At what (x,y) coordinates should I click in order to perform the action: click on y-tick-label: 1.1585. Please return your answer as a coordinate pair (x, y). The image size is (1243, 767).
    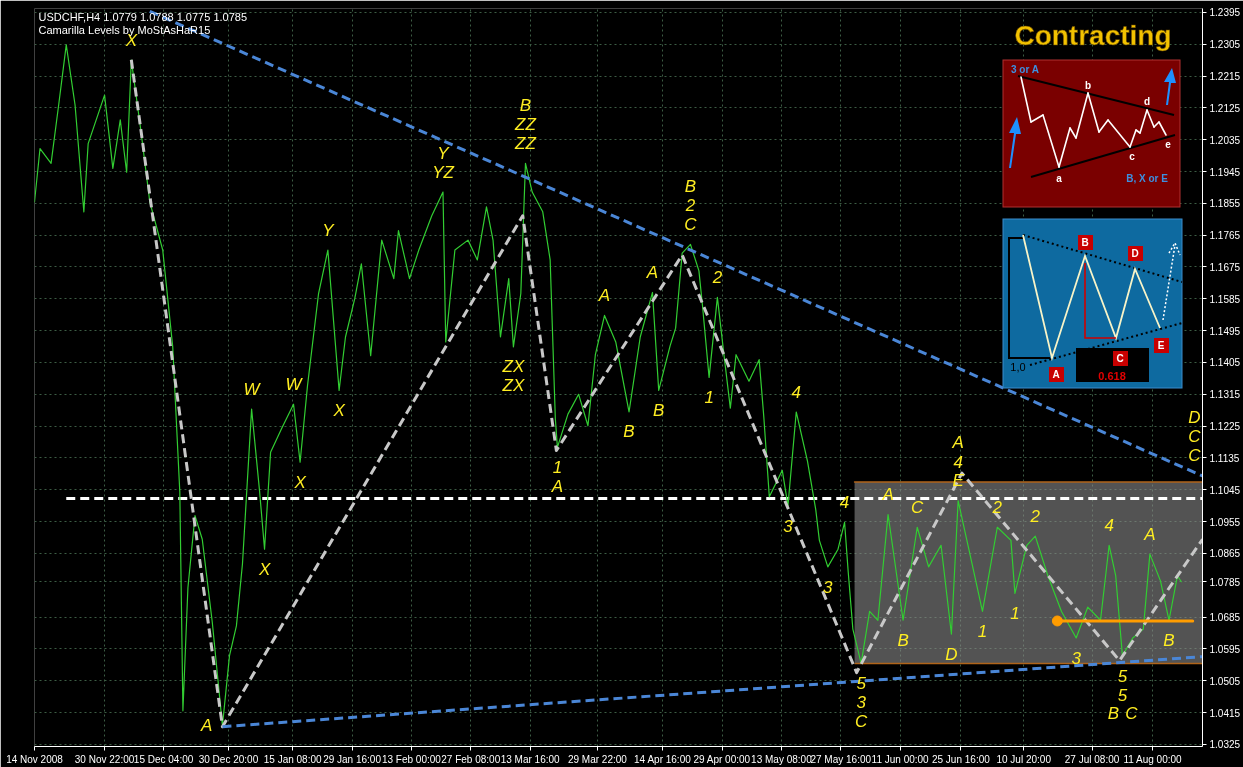
    Looking at the image, I should click on (1225, 299).